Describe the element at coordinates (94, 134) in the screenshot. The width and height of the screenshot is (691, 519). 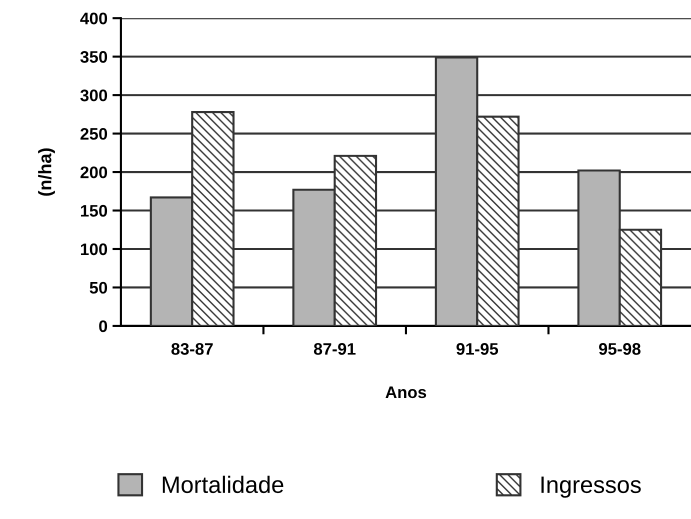
I see `y-tick-label: 250` at that location.